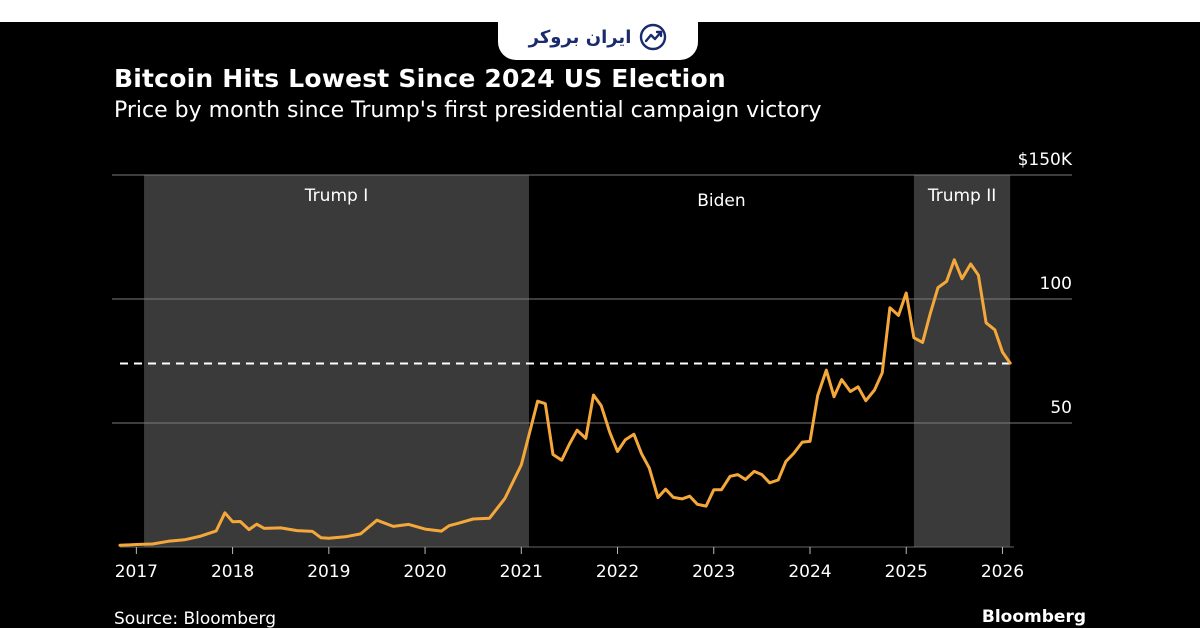 The width and height of the screenshot is (1200, 629). What do you see at coordinates (961, 196) in the screenshot?
I see `period-label-2: Trump II` at bounding box center [961, 196].